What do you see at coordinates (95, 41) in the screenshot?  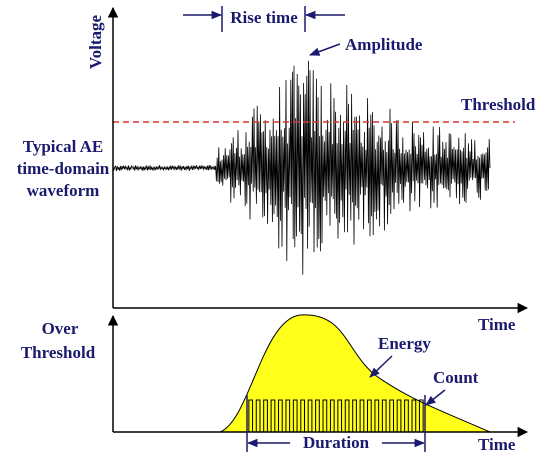 I see `axis-label: Voltage` at bounding box center [95, 41].